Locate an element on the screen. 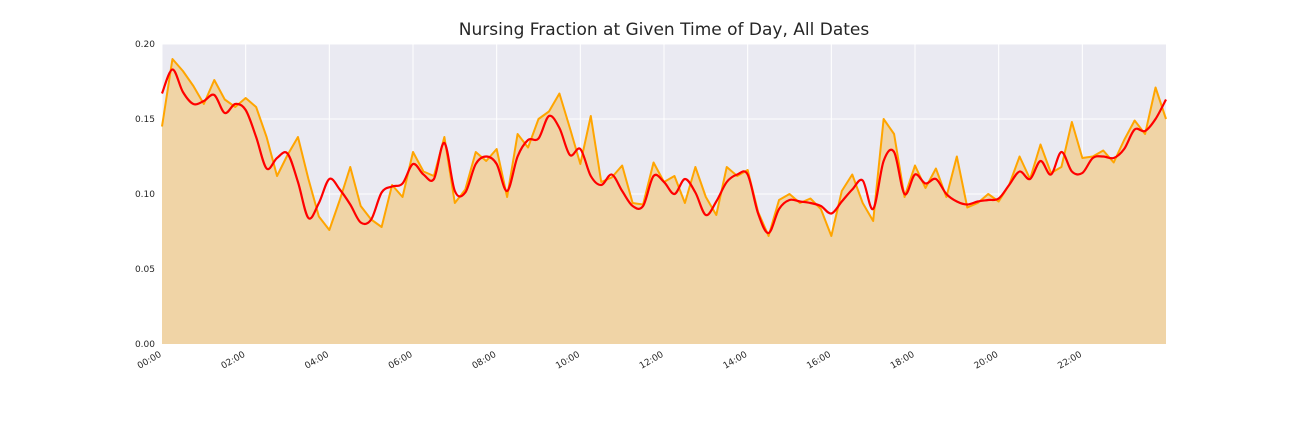  y-tick-label: 0.15 is located at coordinates (145, 120).